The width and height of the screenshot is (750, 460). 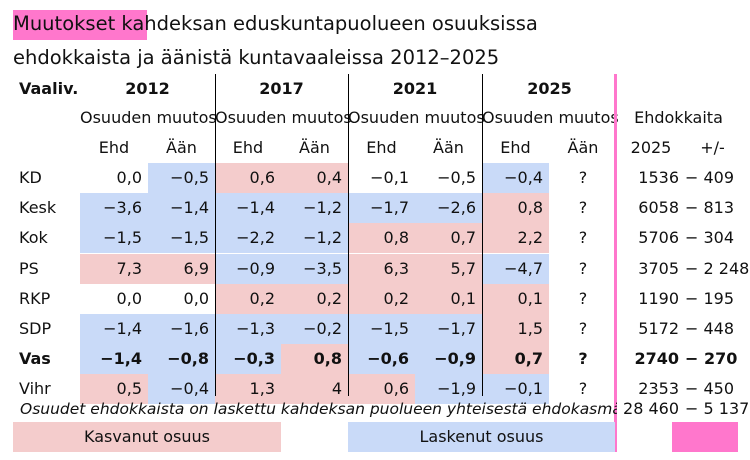 What do you see at coordinates (80, 25) in the screenshot?
I see `title-highlight` at bounding box center [80, 25].